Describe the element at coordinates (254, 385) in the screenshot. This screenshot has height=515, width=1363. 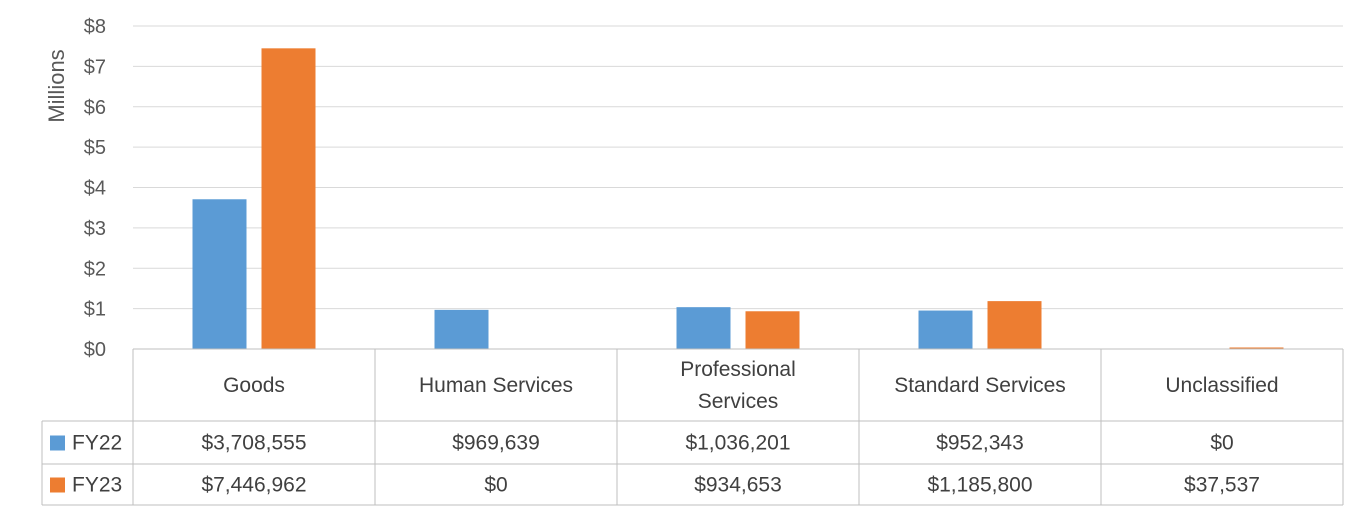
I see `category-label: Goods` at that location.